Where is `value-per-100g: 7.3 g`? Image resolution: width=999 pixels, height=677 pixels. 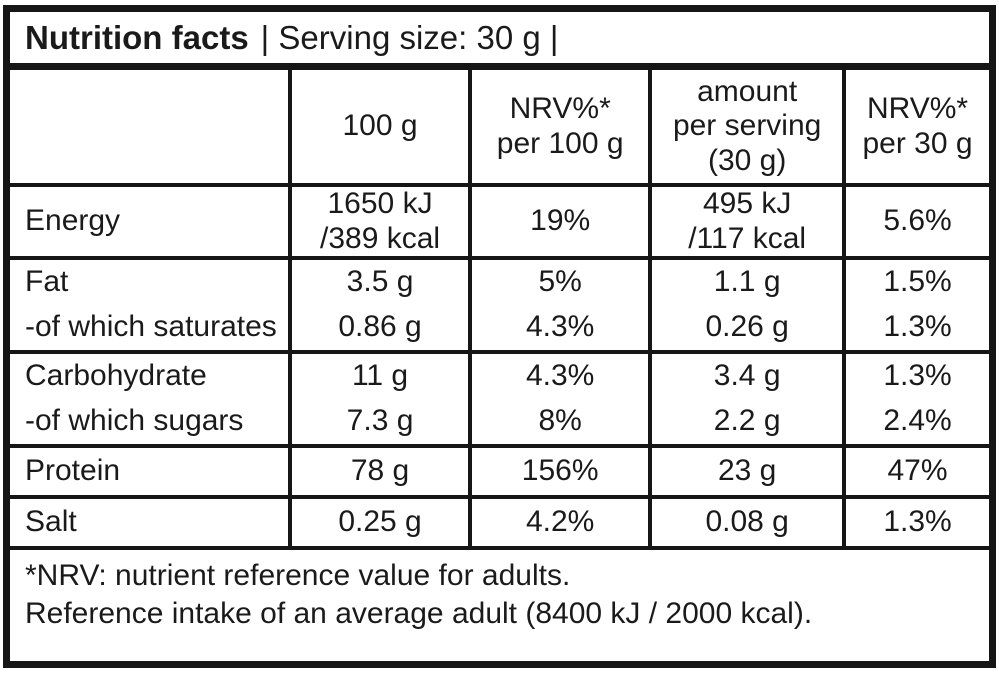 value-per-100g: 7.3 g is located at coordinates (379, 423).